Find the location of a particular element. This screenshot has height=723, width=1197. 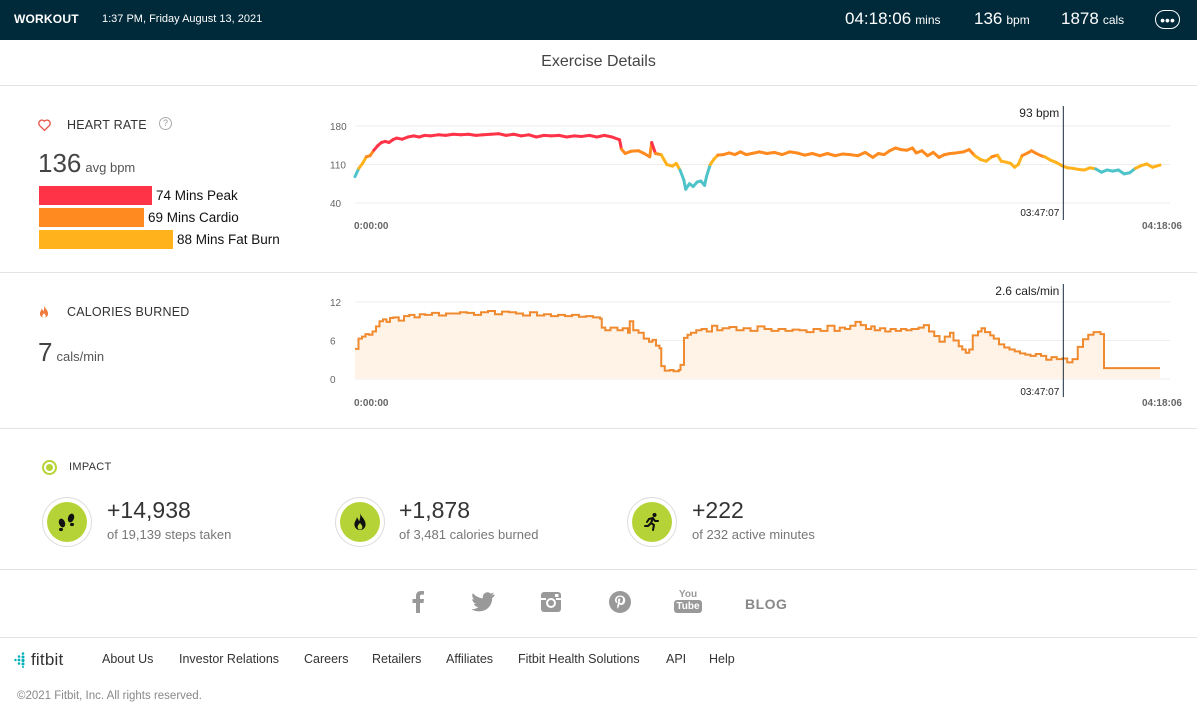

pinterest-icon is located at coordinates (620, 602).